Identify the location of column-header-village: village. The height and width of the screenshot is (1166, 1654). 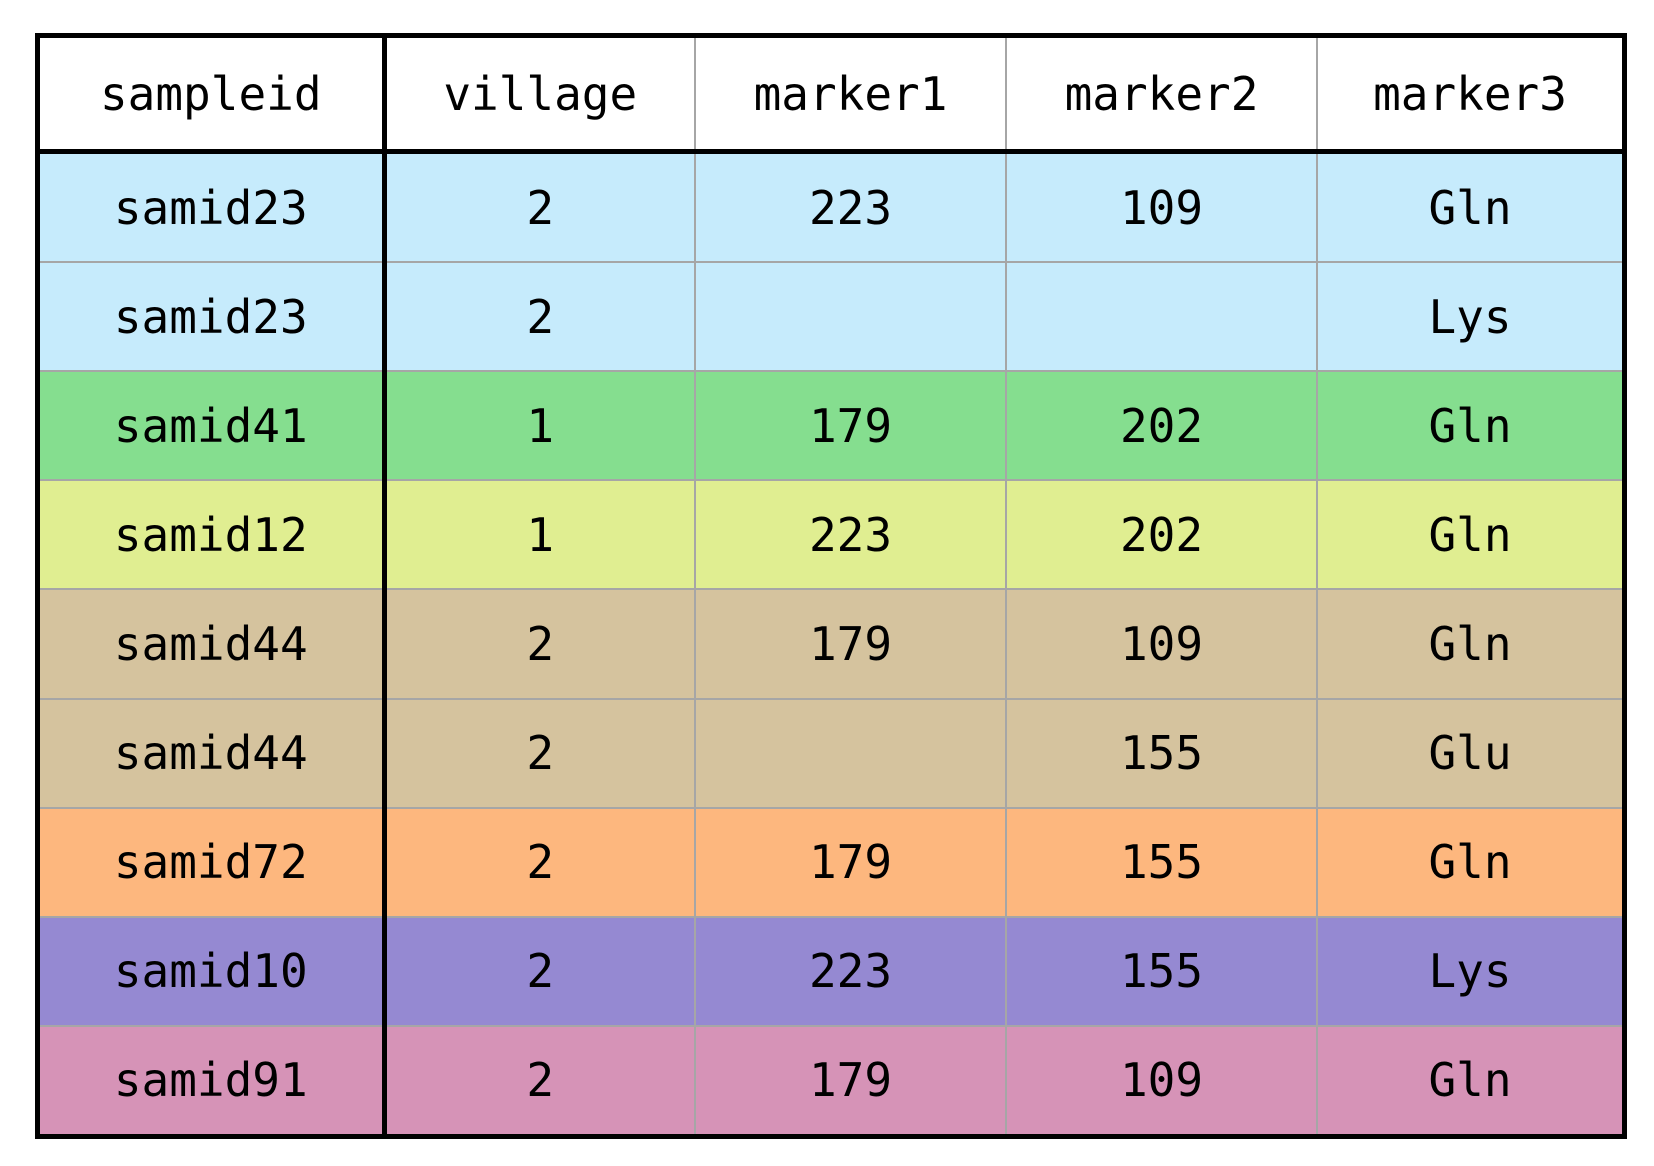
(538, 96).